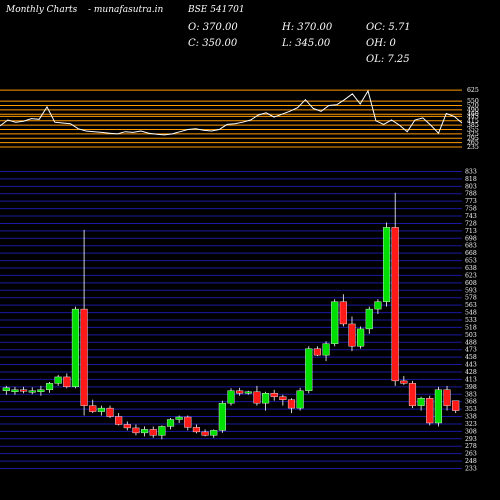 This screenshot has height=500, width=500. Describe the element at coordinates (471, 387) in the screenshot. I see `price-tick-label: 398` at that location.